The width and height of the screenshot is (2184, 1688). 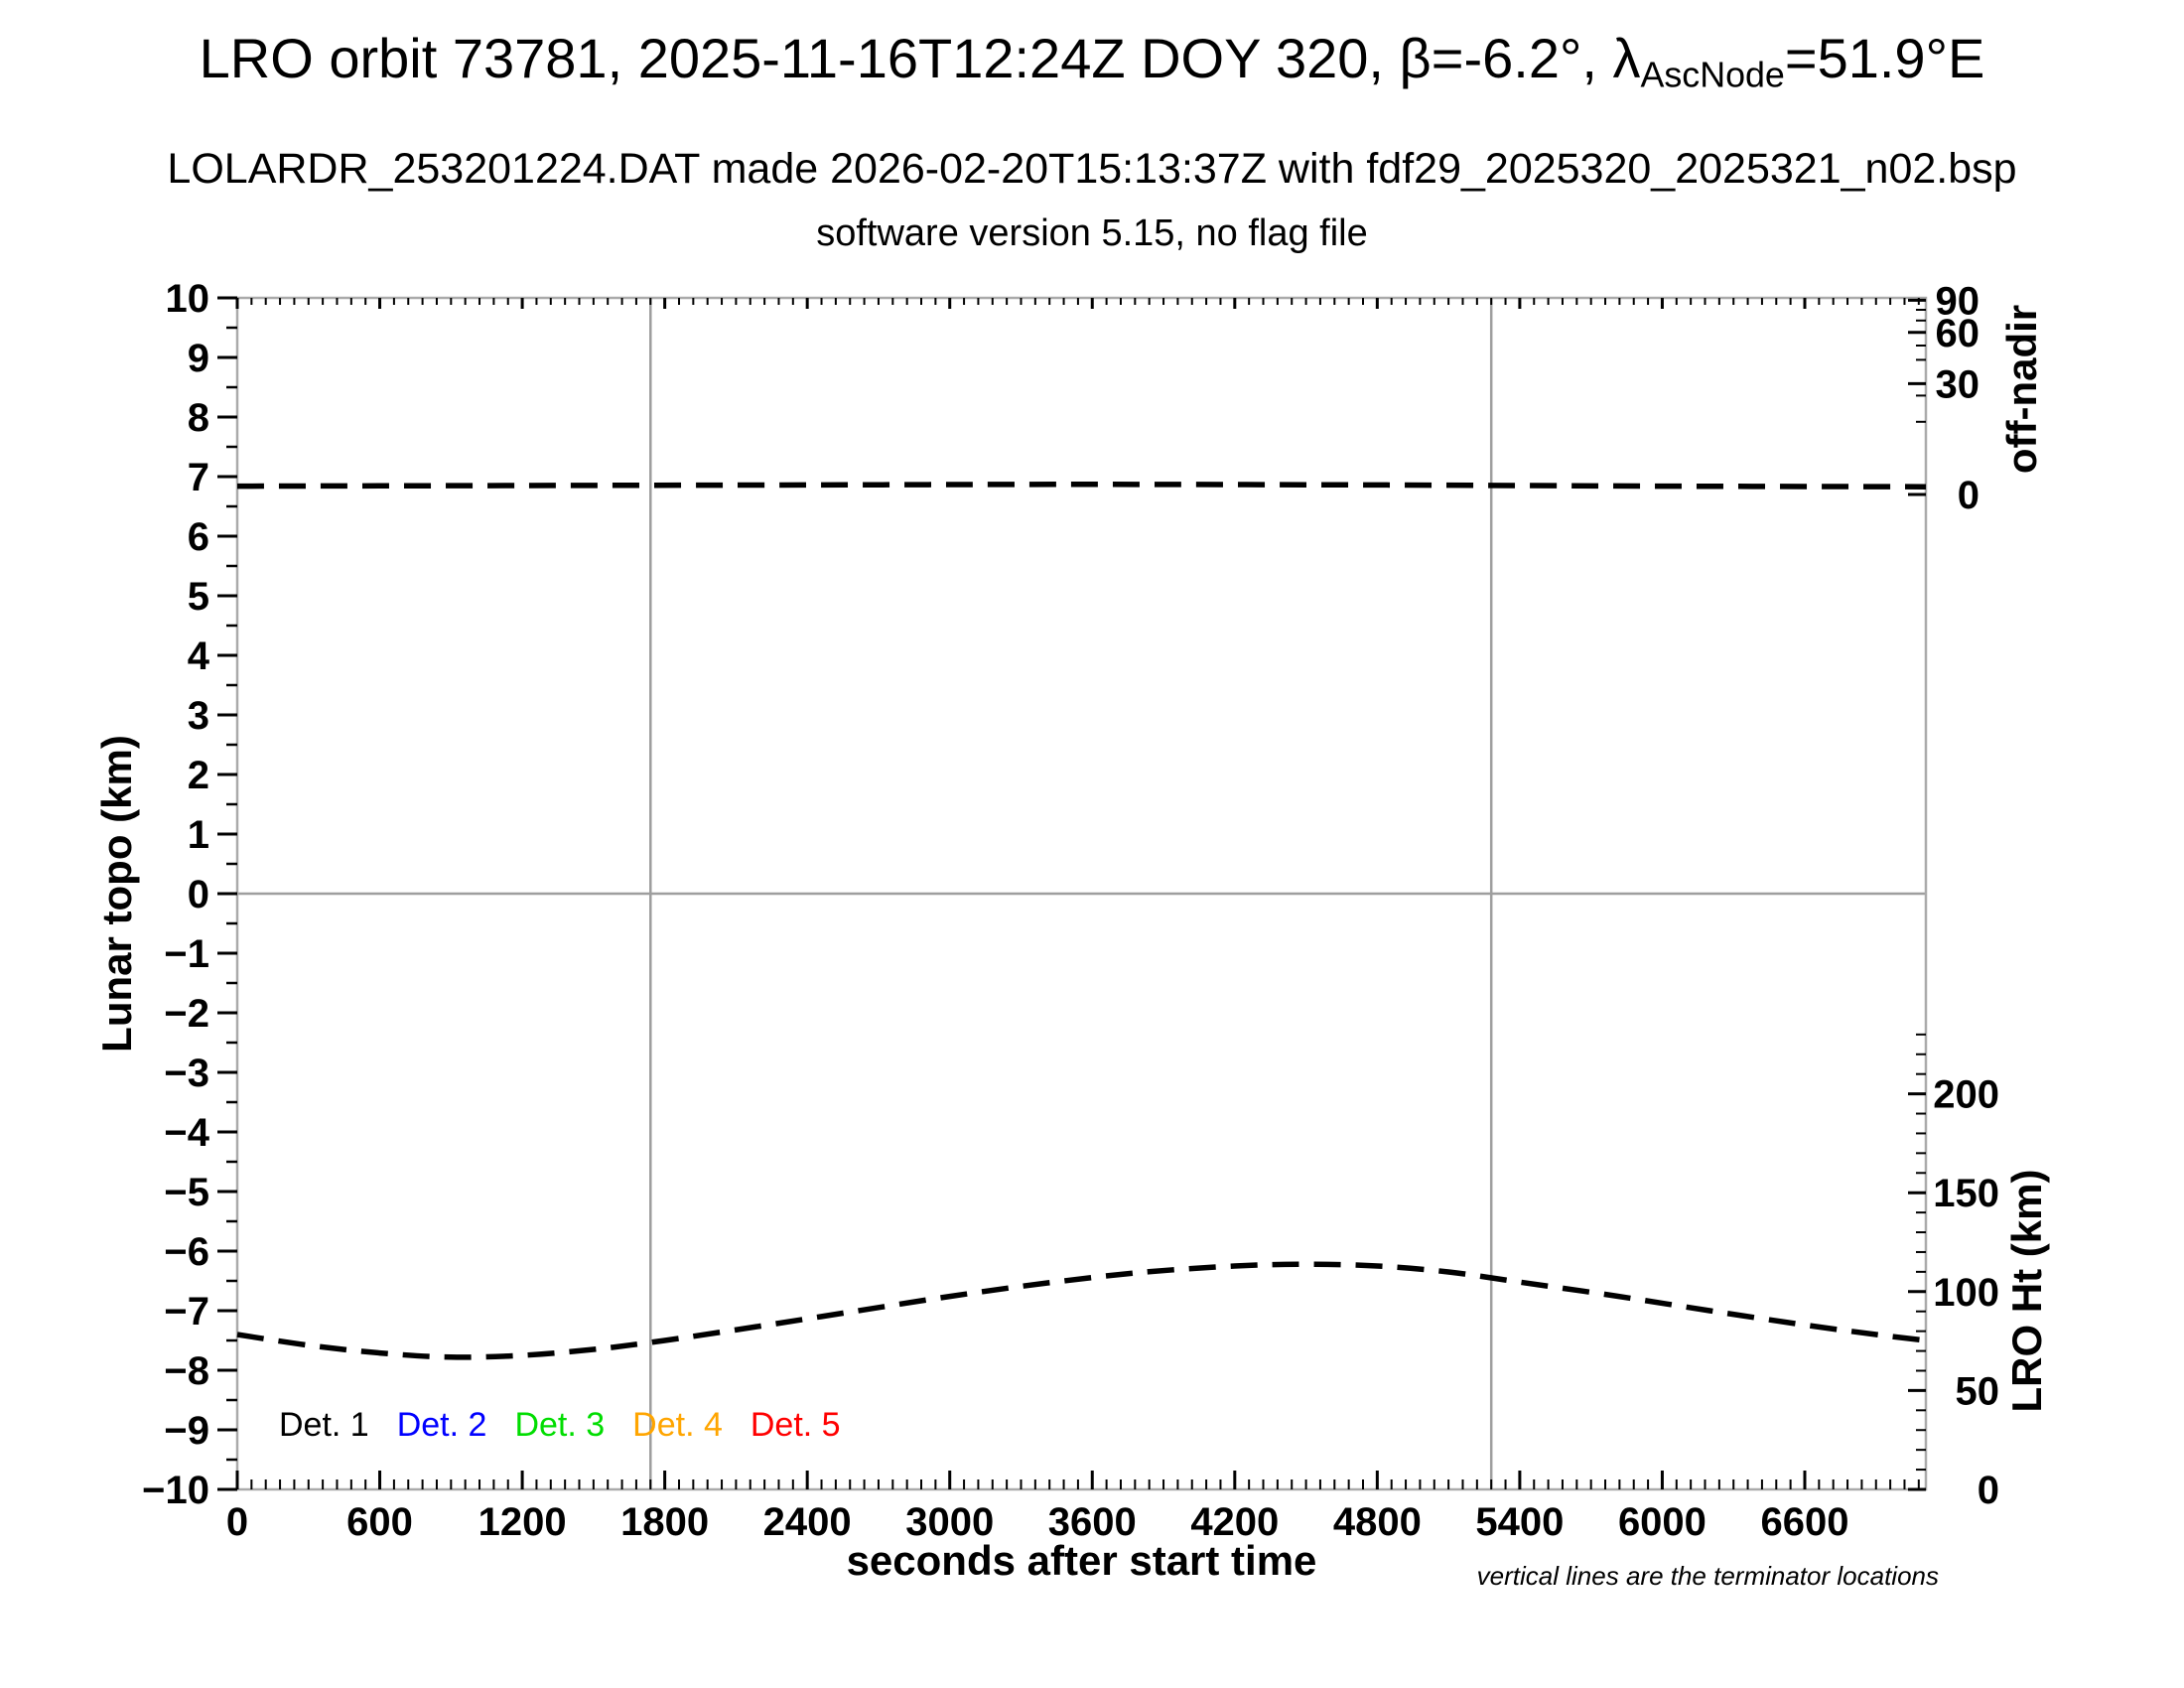 What do you see at coordinates (1884, 58) in the screenshot?
I see `page-title-tail: =51.9°E` at bounding box center [1884, 58].